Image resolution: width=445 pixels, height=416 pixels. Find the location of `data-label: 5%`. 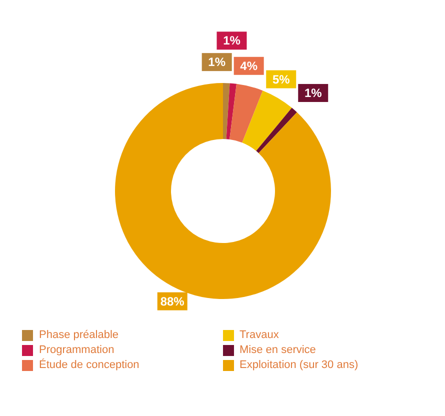

data-label: 5% is located at coordinates (281, 79).